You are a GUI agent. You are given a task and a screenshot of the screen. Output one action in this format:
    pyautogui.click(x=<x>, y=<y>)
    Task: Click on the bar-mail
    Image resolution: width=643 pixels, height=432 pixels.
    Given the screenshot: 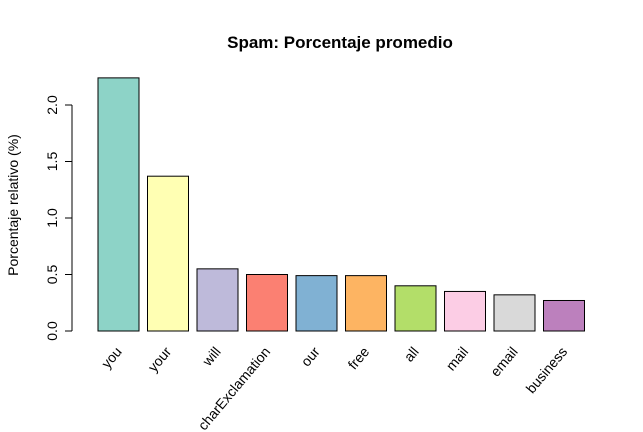 What is the action you would take?
    pyautogui.click(x=465, y=311)
    